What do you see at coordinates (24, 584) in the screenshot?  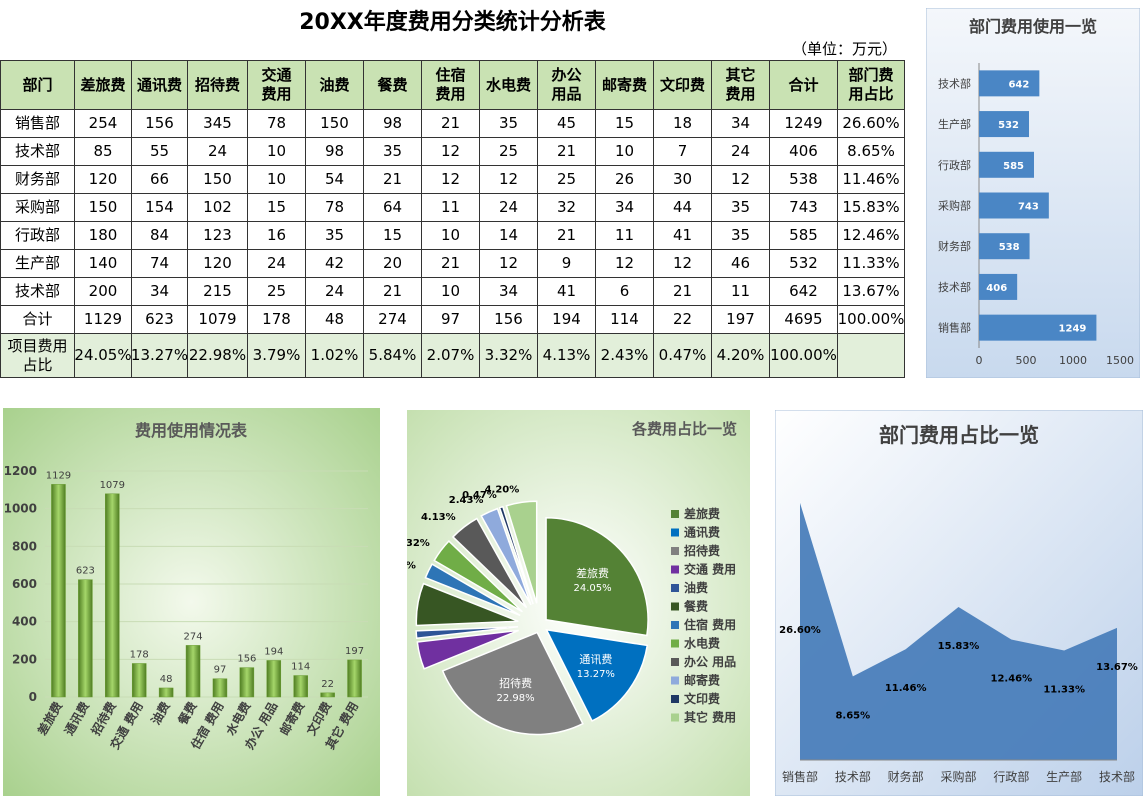 I see `y-tick-label: 600` at bounding box center [24, 584].